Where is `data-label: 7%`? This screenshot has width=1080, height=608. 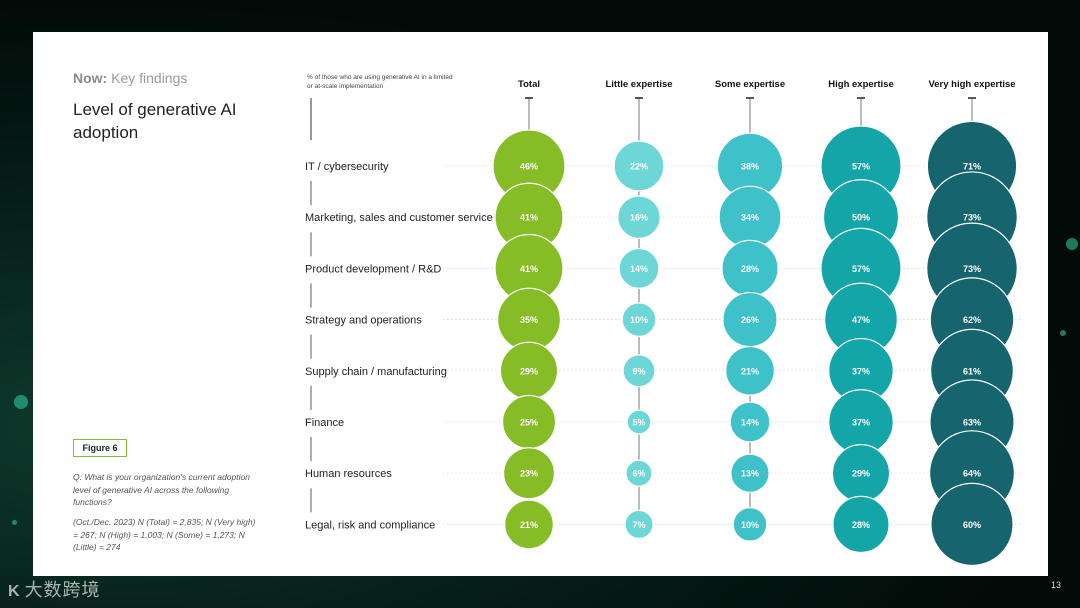 data-label: 7% is located at coordinates (638, 525).